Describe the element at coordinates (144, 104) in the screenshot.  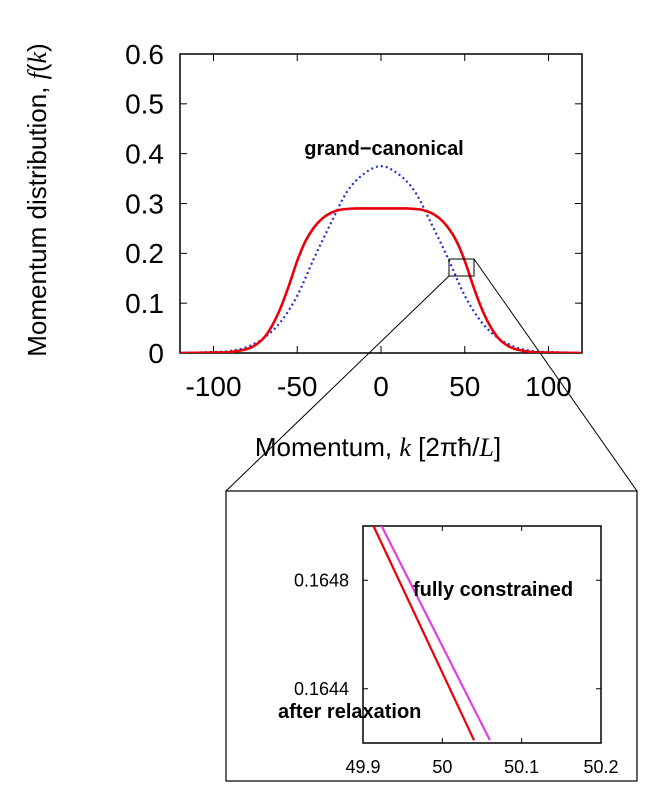
I see `y-tick-label: 0.5` at that location.